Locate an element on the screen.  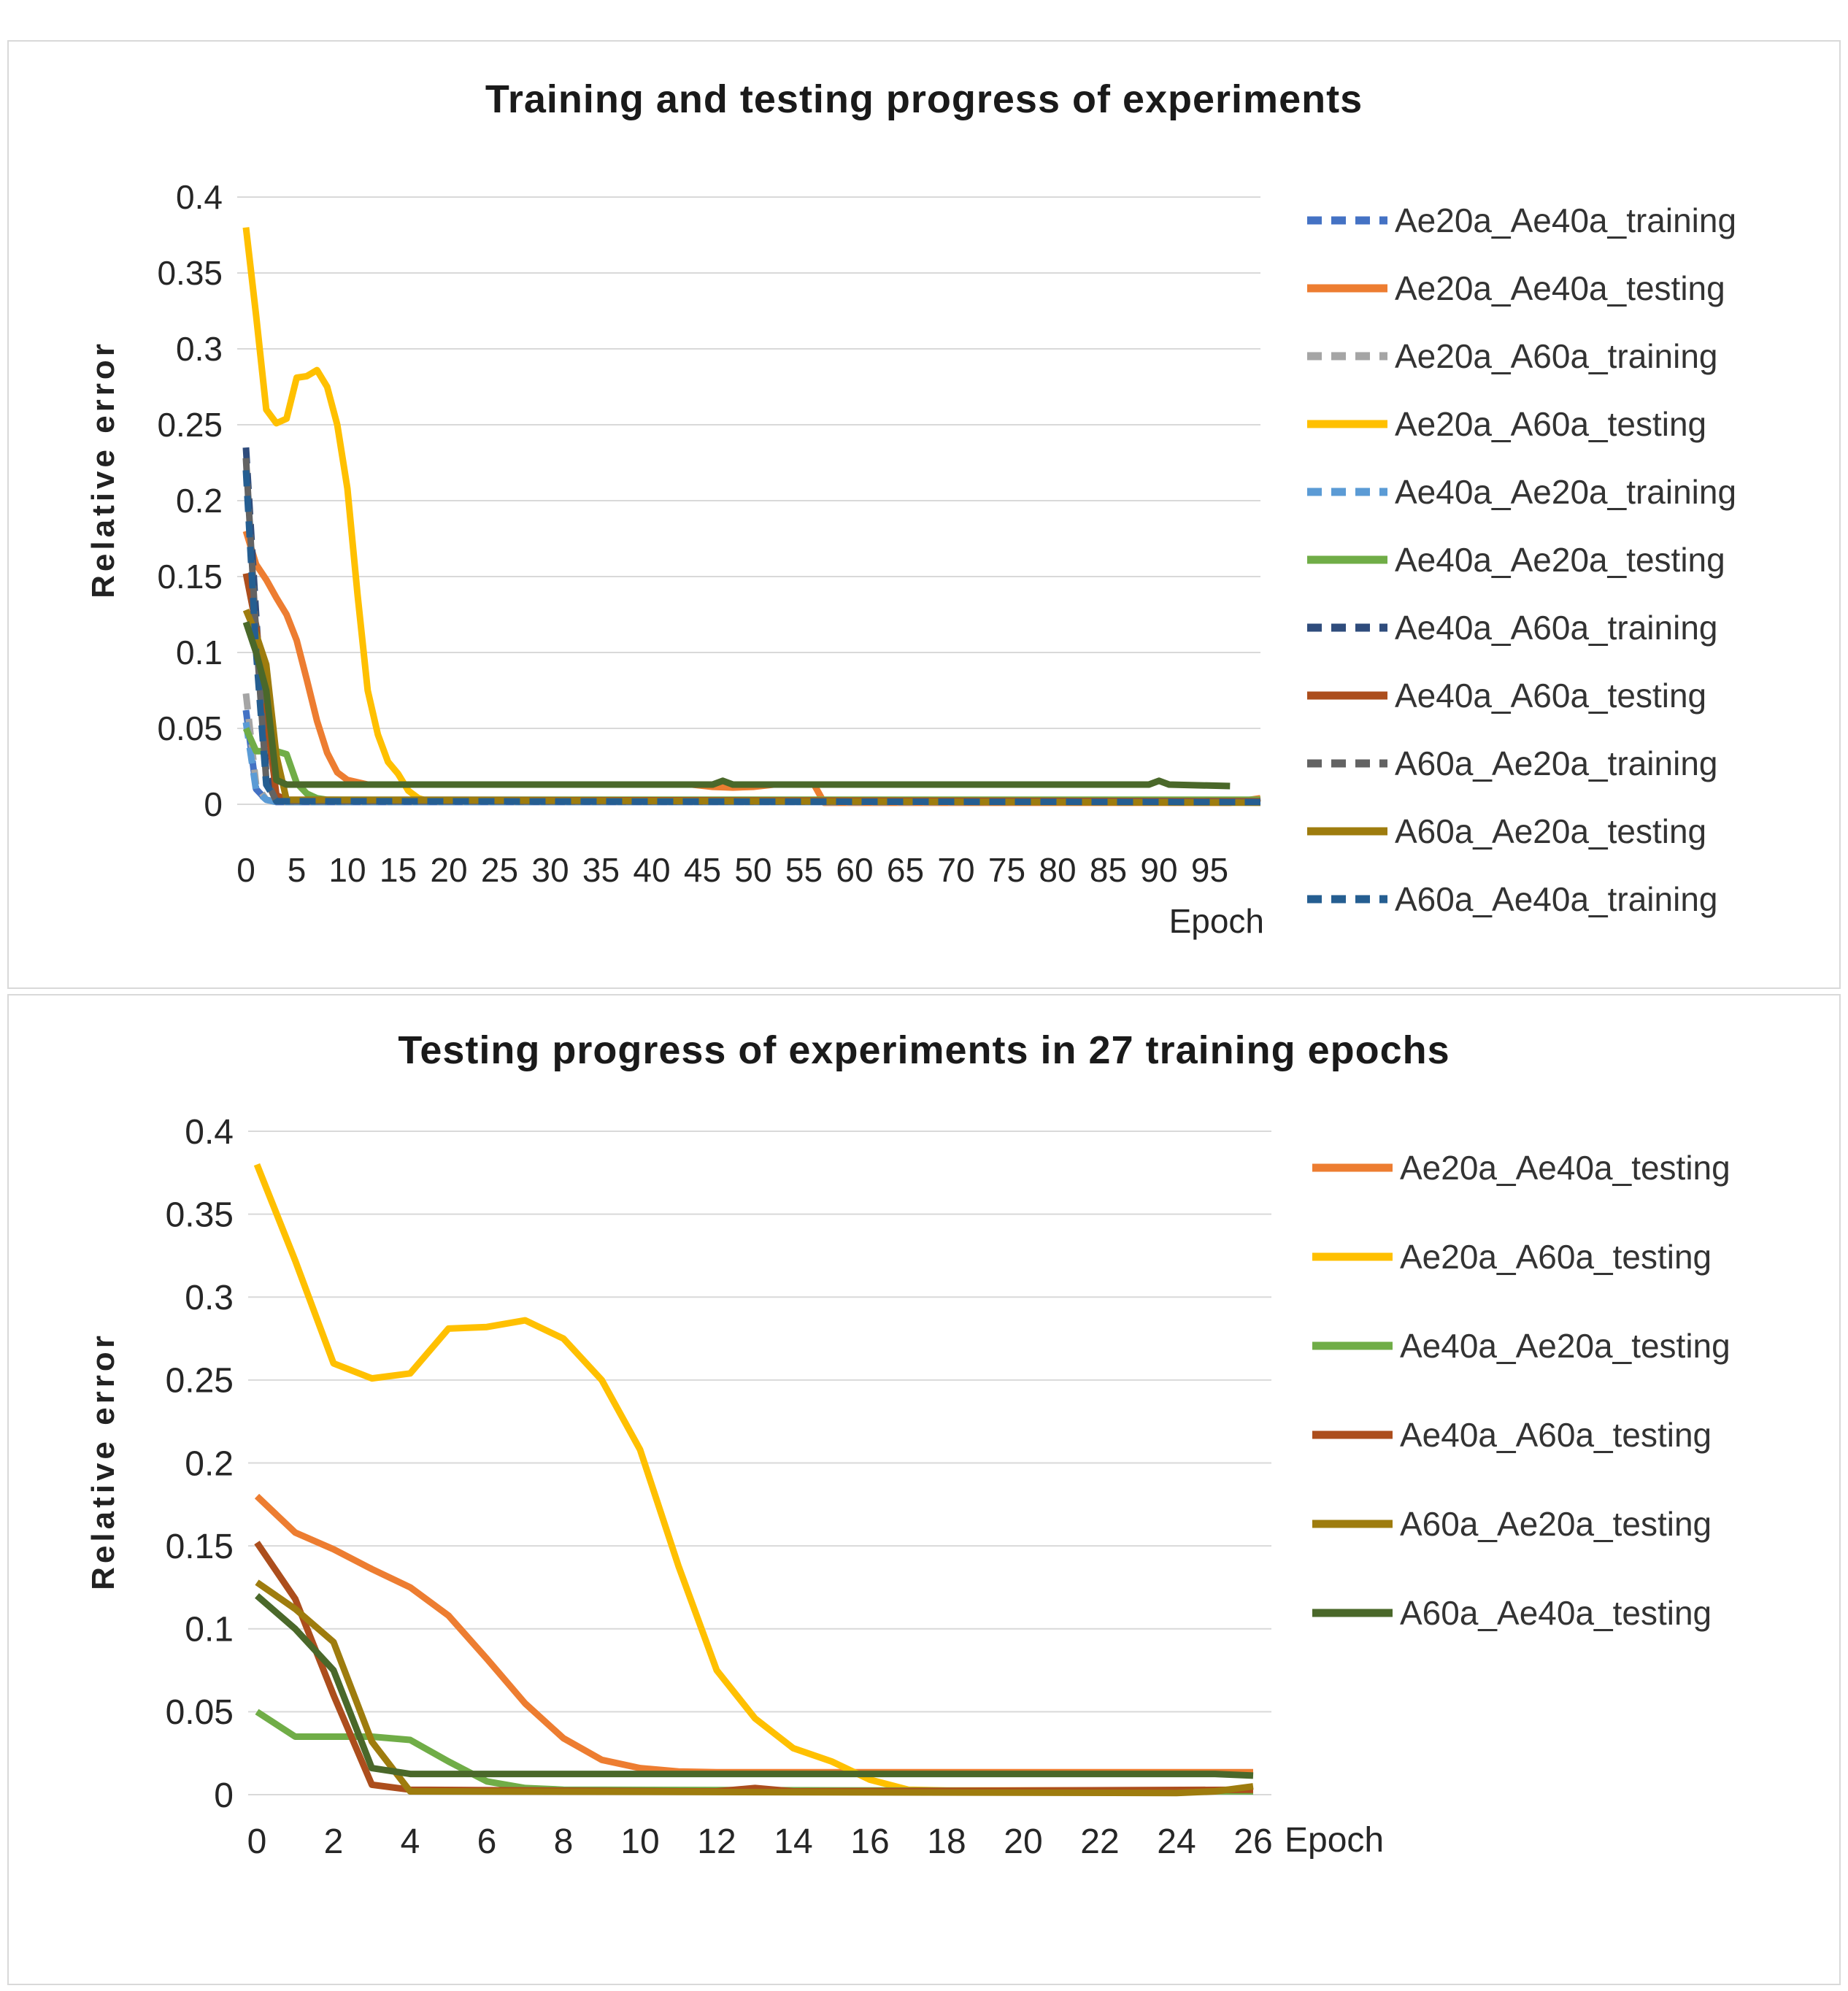
x-tick-label: 14 is located at coordinates (793, 1842).